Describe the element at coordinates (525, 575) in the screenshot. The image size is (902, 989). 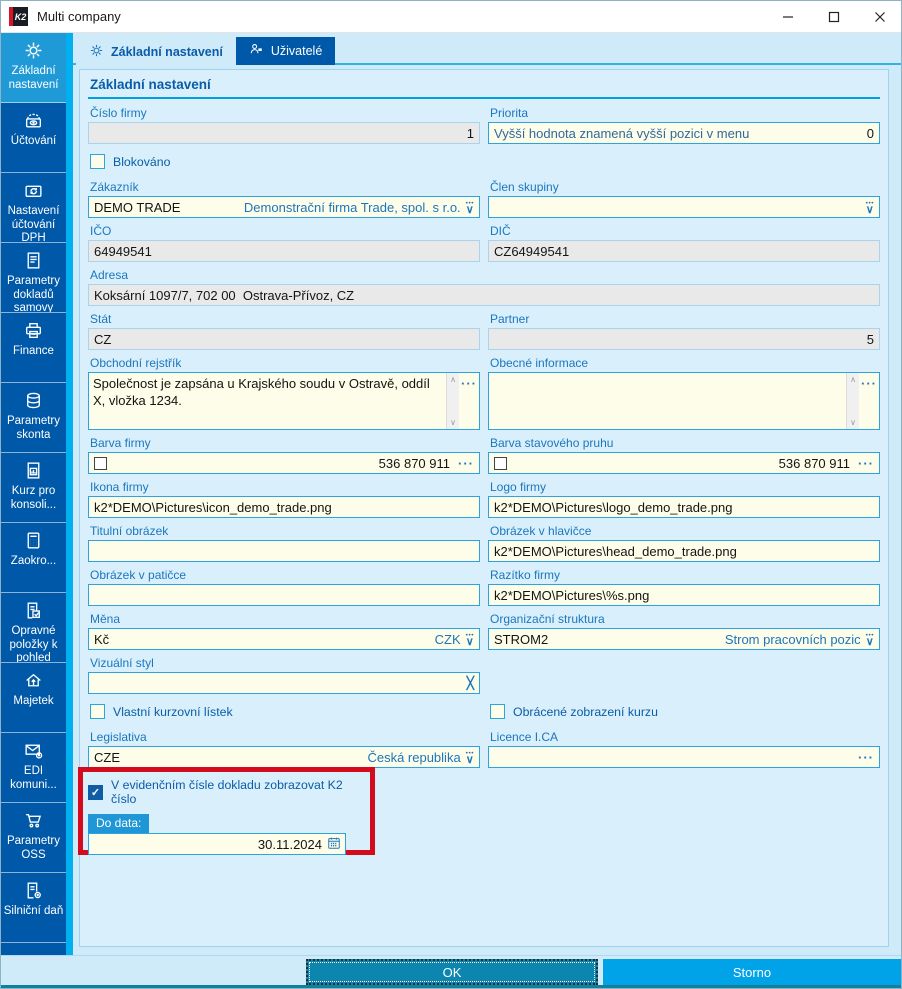
I see `field-label: Razítko firmy` at that location.